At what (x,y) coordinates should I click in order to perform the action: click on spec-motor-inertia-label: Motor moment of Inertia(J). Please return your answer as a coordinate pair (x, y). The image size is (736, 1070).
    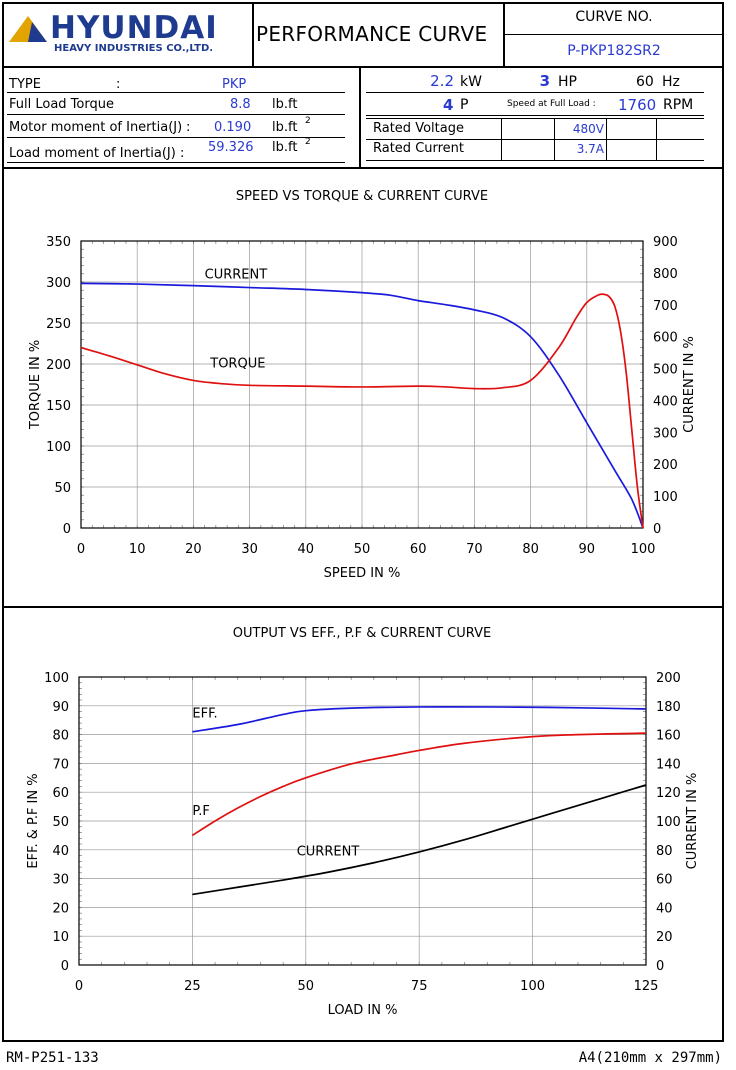
    Looking at the image, I should click on (96, 127).